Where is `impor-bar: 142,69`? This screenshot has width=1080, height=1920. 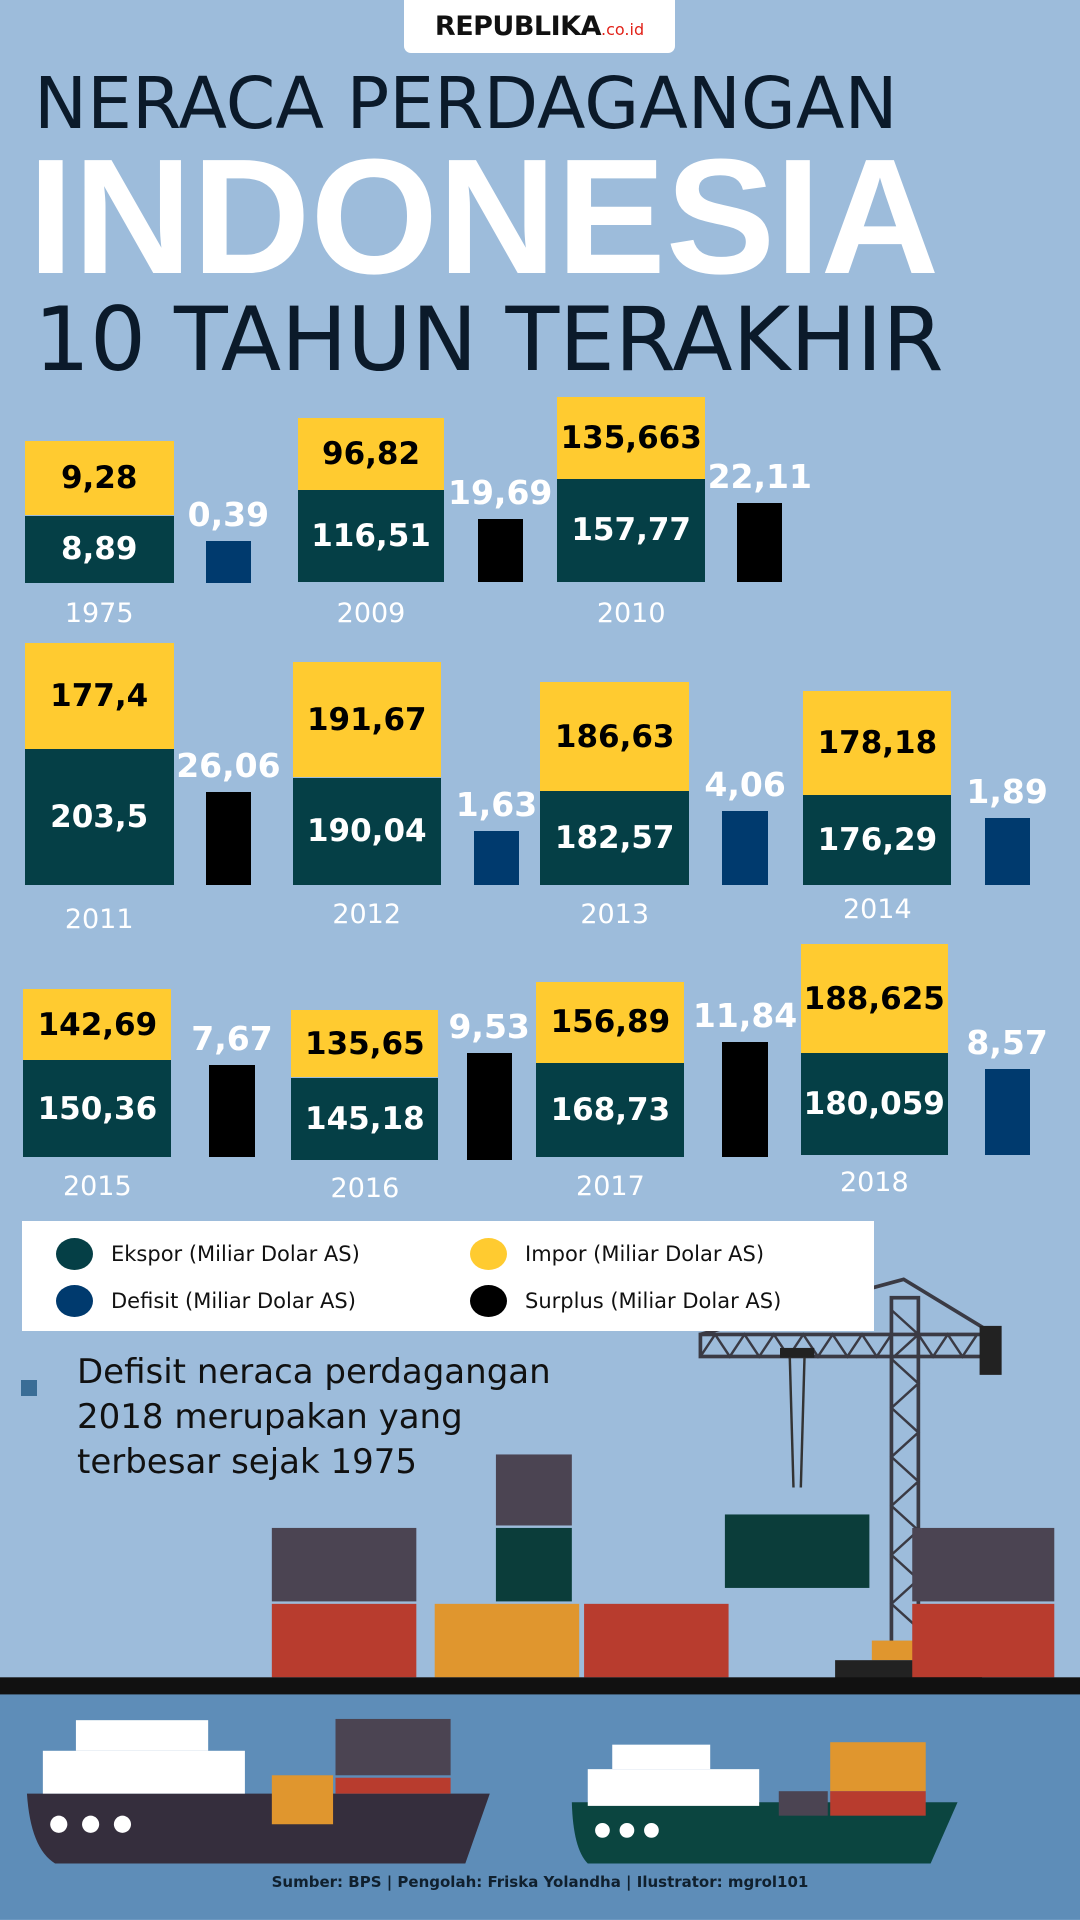
impor-bar: 142,69 is located at coordinates (97, 1025).